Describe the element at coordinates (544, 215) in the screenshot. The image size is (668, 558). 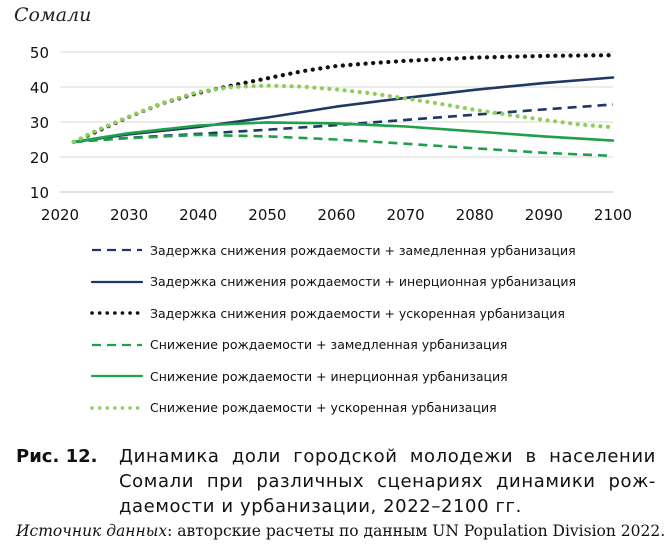
I see `x-tick-label: 2090` at that location.